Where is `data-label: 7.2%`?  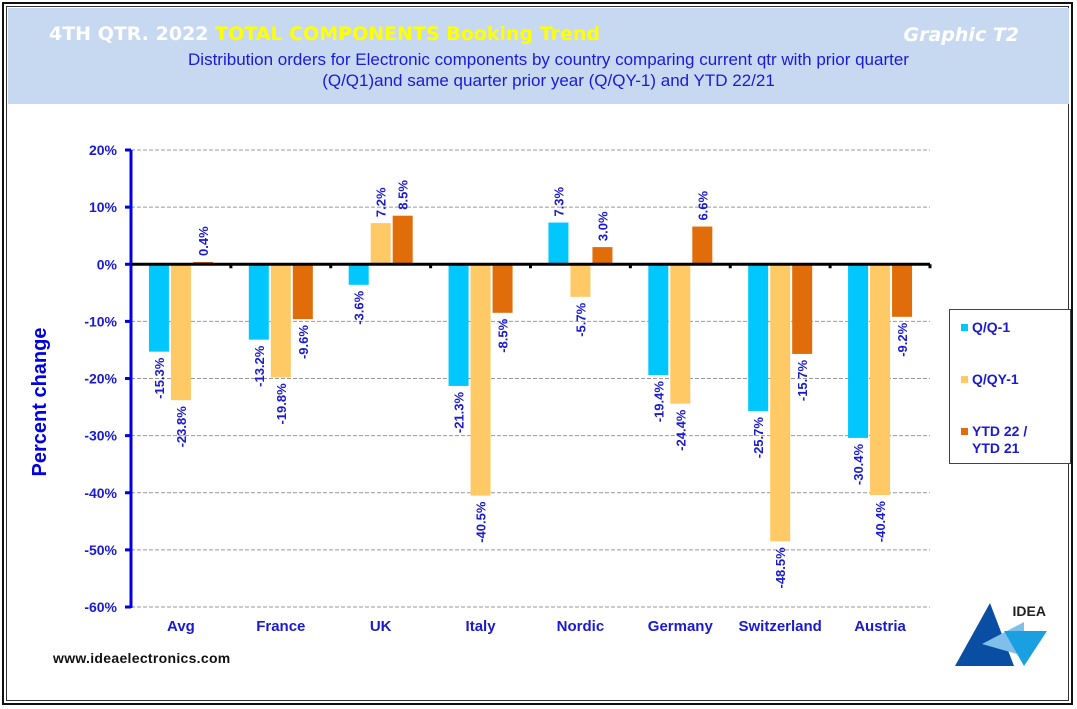
data-label: 7.2% is located at coordinates (381, 202).